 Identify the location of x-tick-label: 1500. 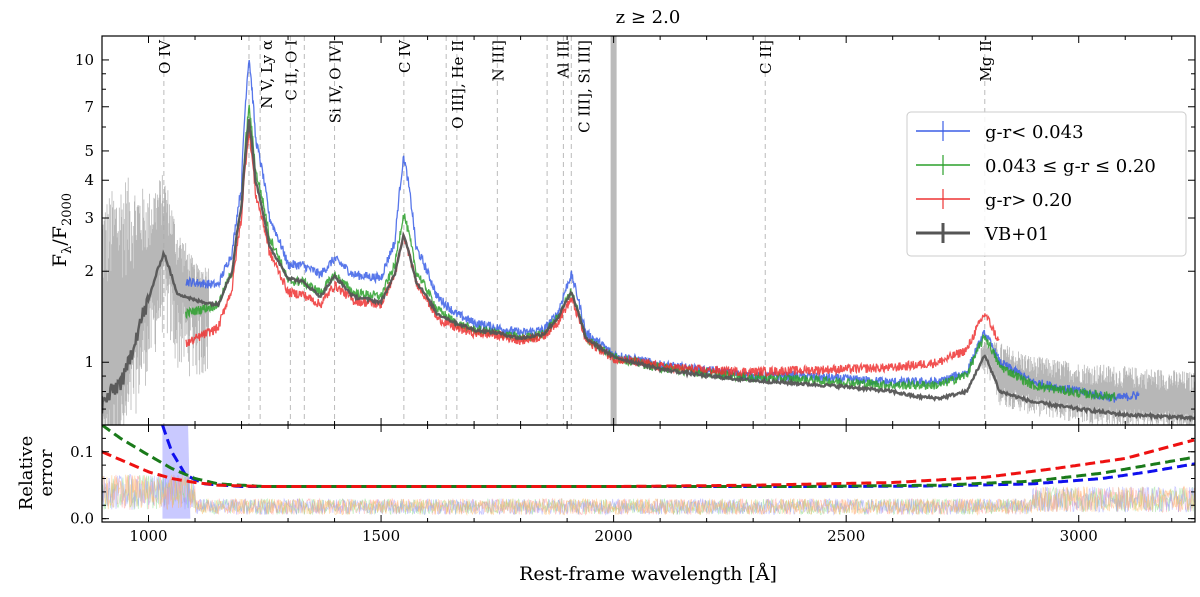
(381, 536).